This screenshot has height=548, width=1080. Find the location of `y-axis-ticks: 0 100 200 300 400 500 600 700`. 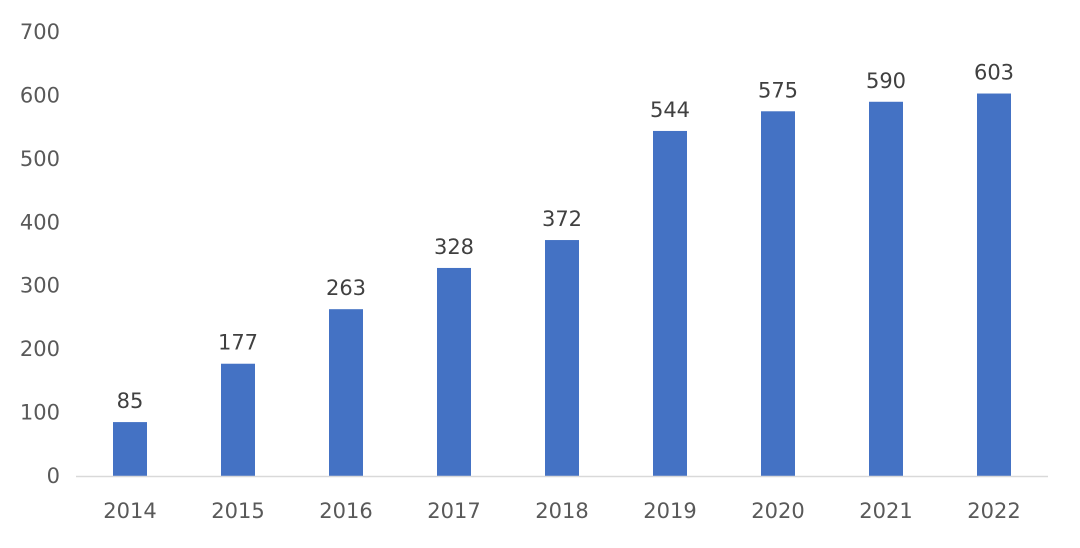

y-axis-ticks: 0 100 200 300 400 500 600 700 is located at coordinates (40, 254).